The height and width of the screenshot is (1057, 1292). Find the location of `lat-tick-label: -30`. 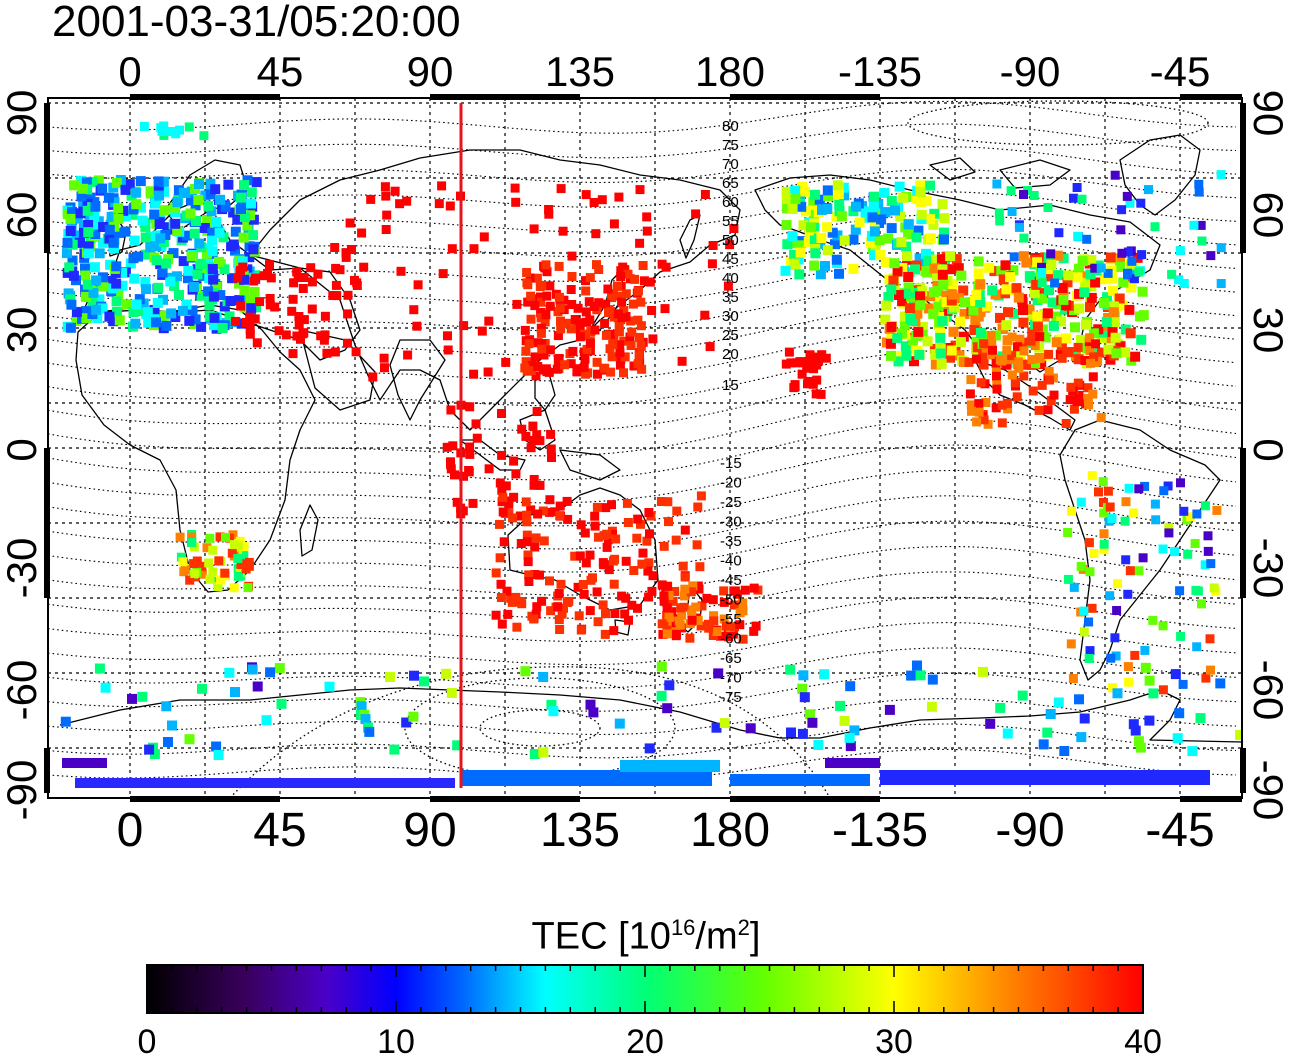

lat-tick-label: -30 is located at coordinates (1268, 568).